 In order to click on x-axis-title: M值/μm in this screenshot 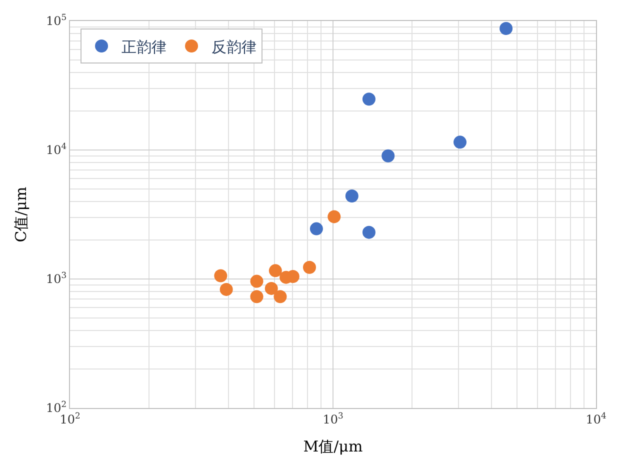, I will do `click(333, 446)`.